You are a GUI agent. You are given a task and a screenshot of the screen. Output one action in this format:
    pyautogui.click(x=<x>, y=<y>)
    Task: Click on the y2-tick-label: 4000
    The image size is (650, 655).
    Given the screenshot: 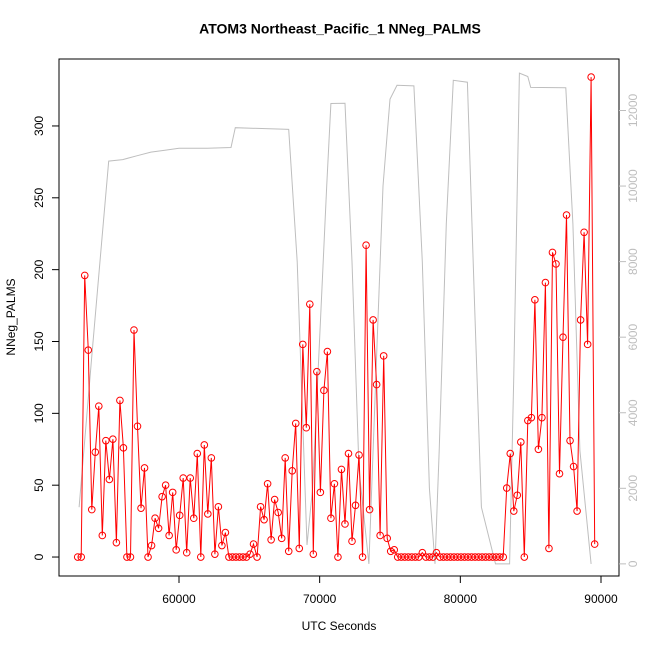 What is the action you would take?
    pyautogui.click(x=633, y=412)
    